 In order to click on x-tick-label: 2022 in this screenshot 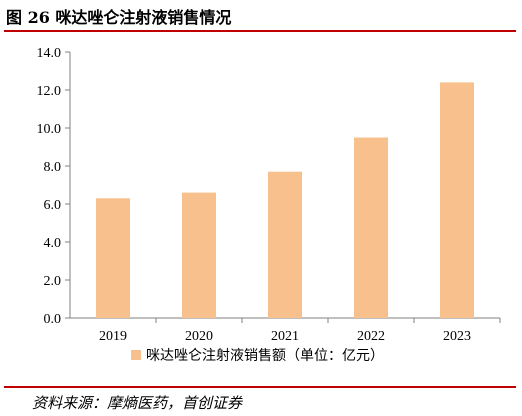, I will do `click(371, 336)`.